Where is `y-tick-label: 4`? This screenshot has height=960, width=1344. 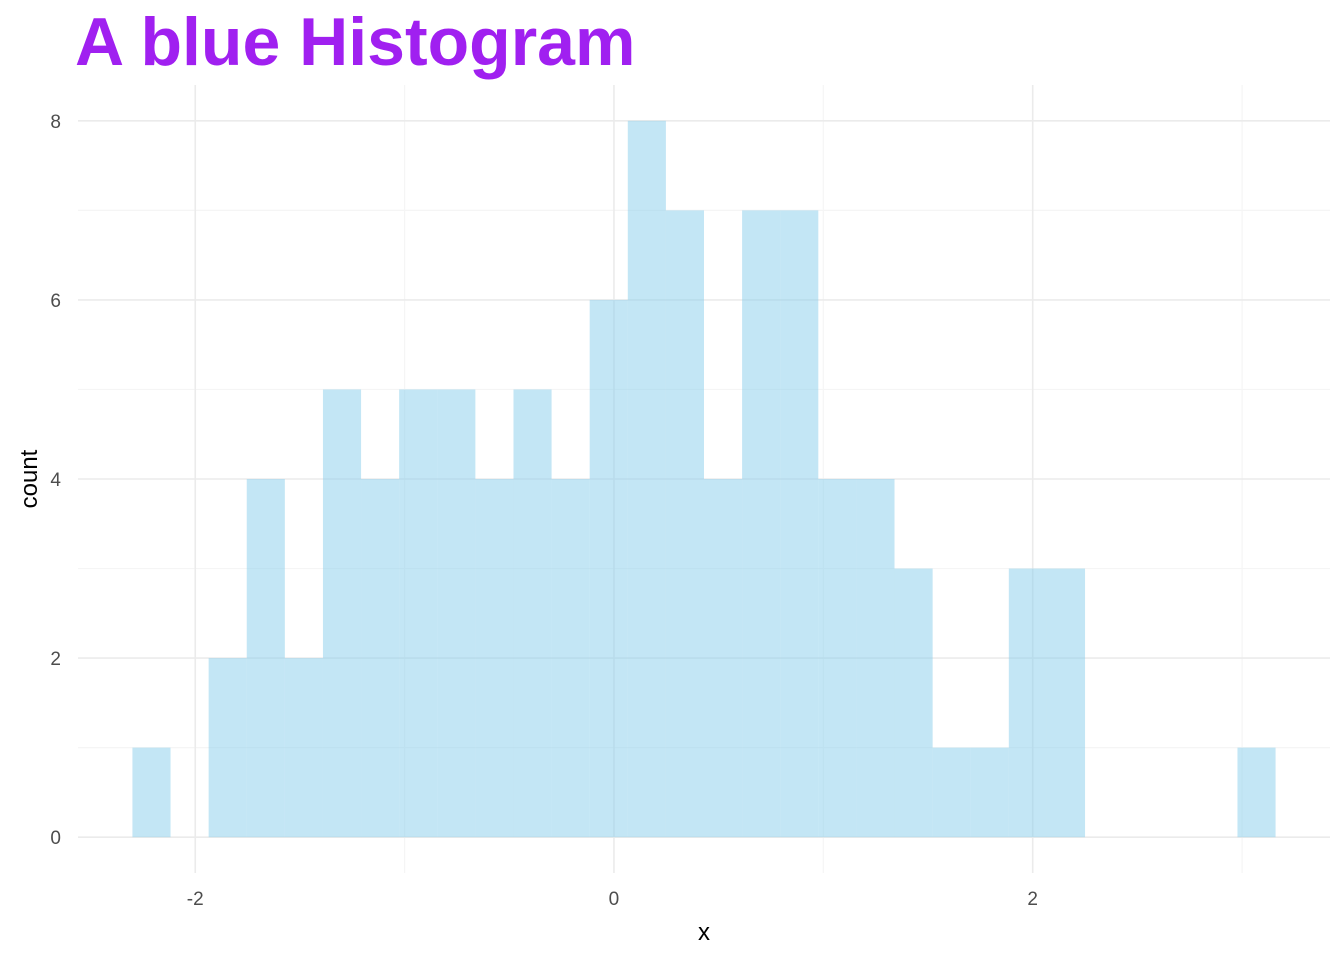 y-tick-label: 4 is located at coordinates (55, 480).